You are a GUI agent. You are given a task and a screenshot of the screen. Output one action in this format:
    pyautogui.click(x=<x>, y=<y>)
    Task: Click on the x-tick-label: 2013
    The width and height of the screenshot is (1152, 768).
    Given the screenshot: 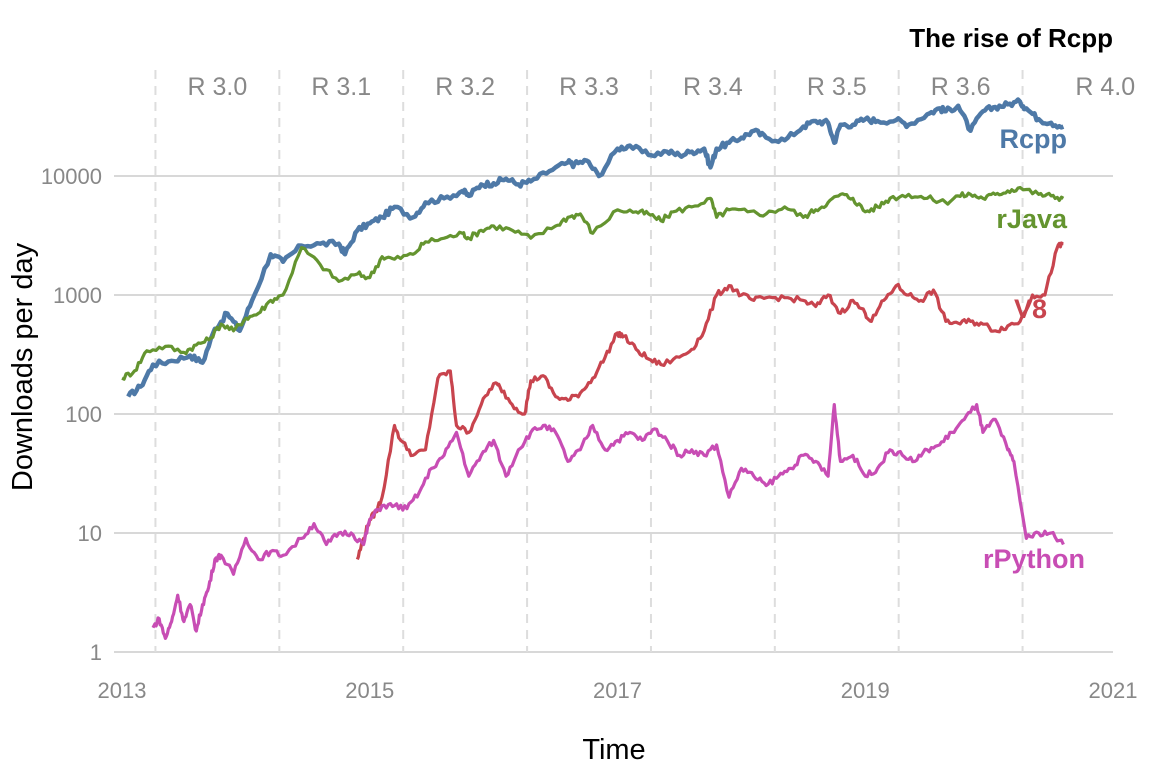 What is the action you would take?
    pyautogui.click(x=122, y=690)
    